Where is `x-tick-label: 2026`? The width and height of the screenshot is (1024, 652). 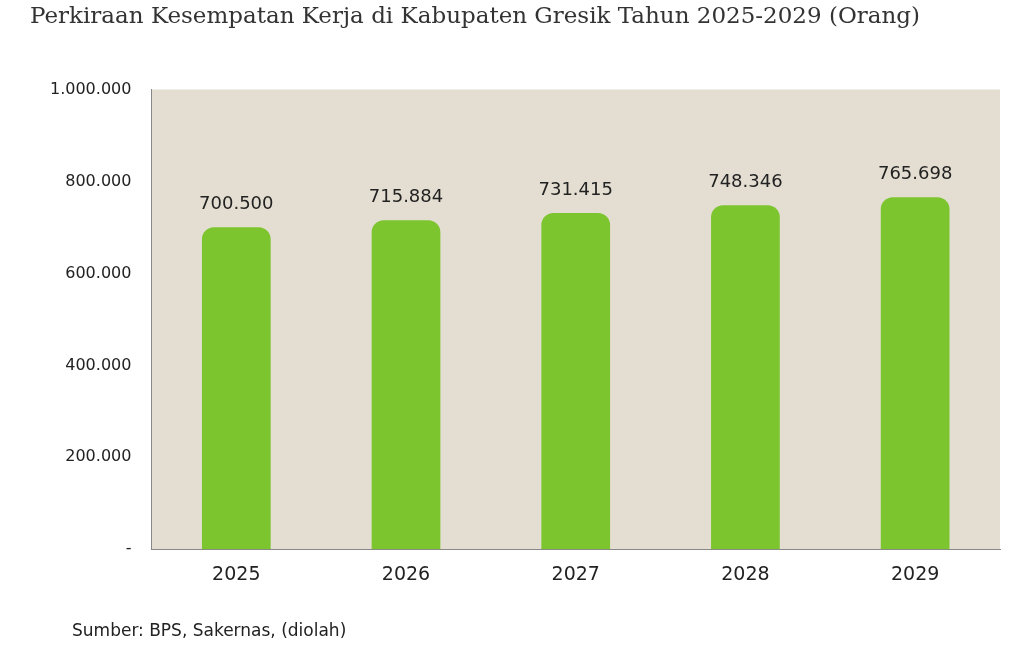 x-tick-label: 2026 is located at coordinates (406, 572).